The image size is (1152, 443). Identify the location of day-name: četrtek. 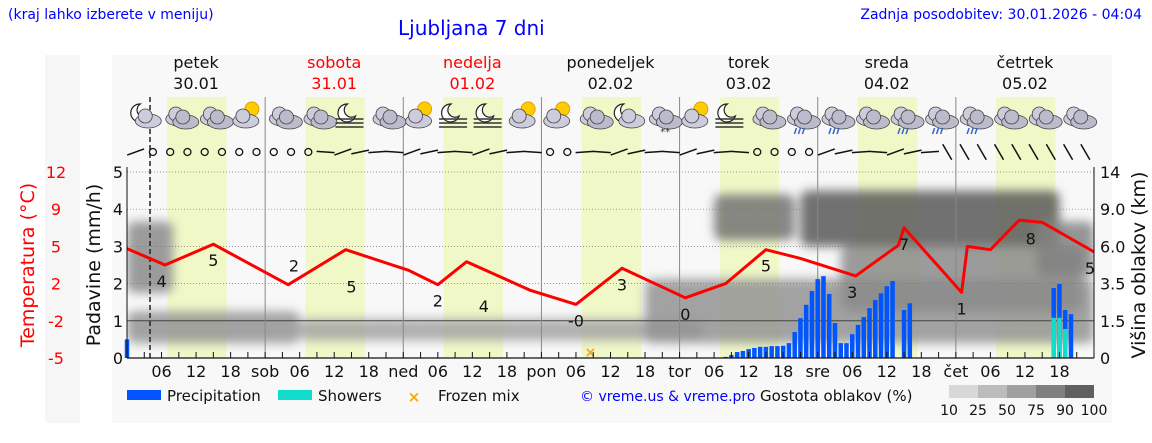
(1025, 62).